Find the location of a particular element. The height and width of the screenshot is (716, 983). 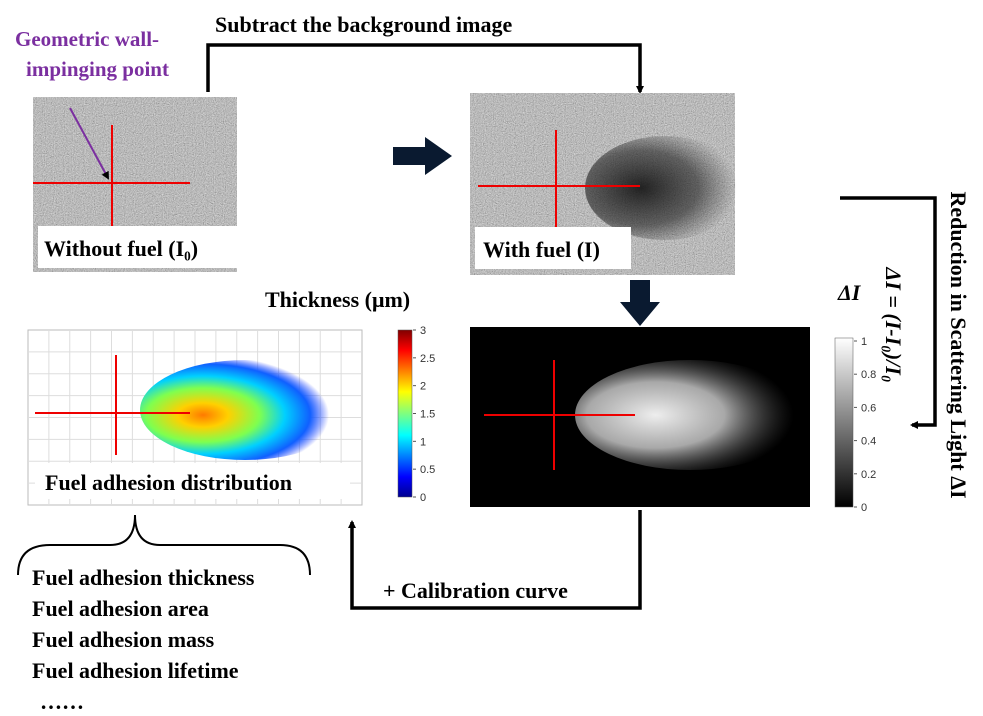

colorbar-title: ΔI is located at coordinates (849, 292).